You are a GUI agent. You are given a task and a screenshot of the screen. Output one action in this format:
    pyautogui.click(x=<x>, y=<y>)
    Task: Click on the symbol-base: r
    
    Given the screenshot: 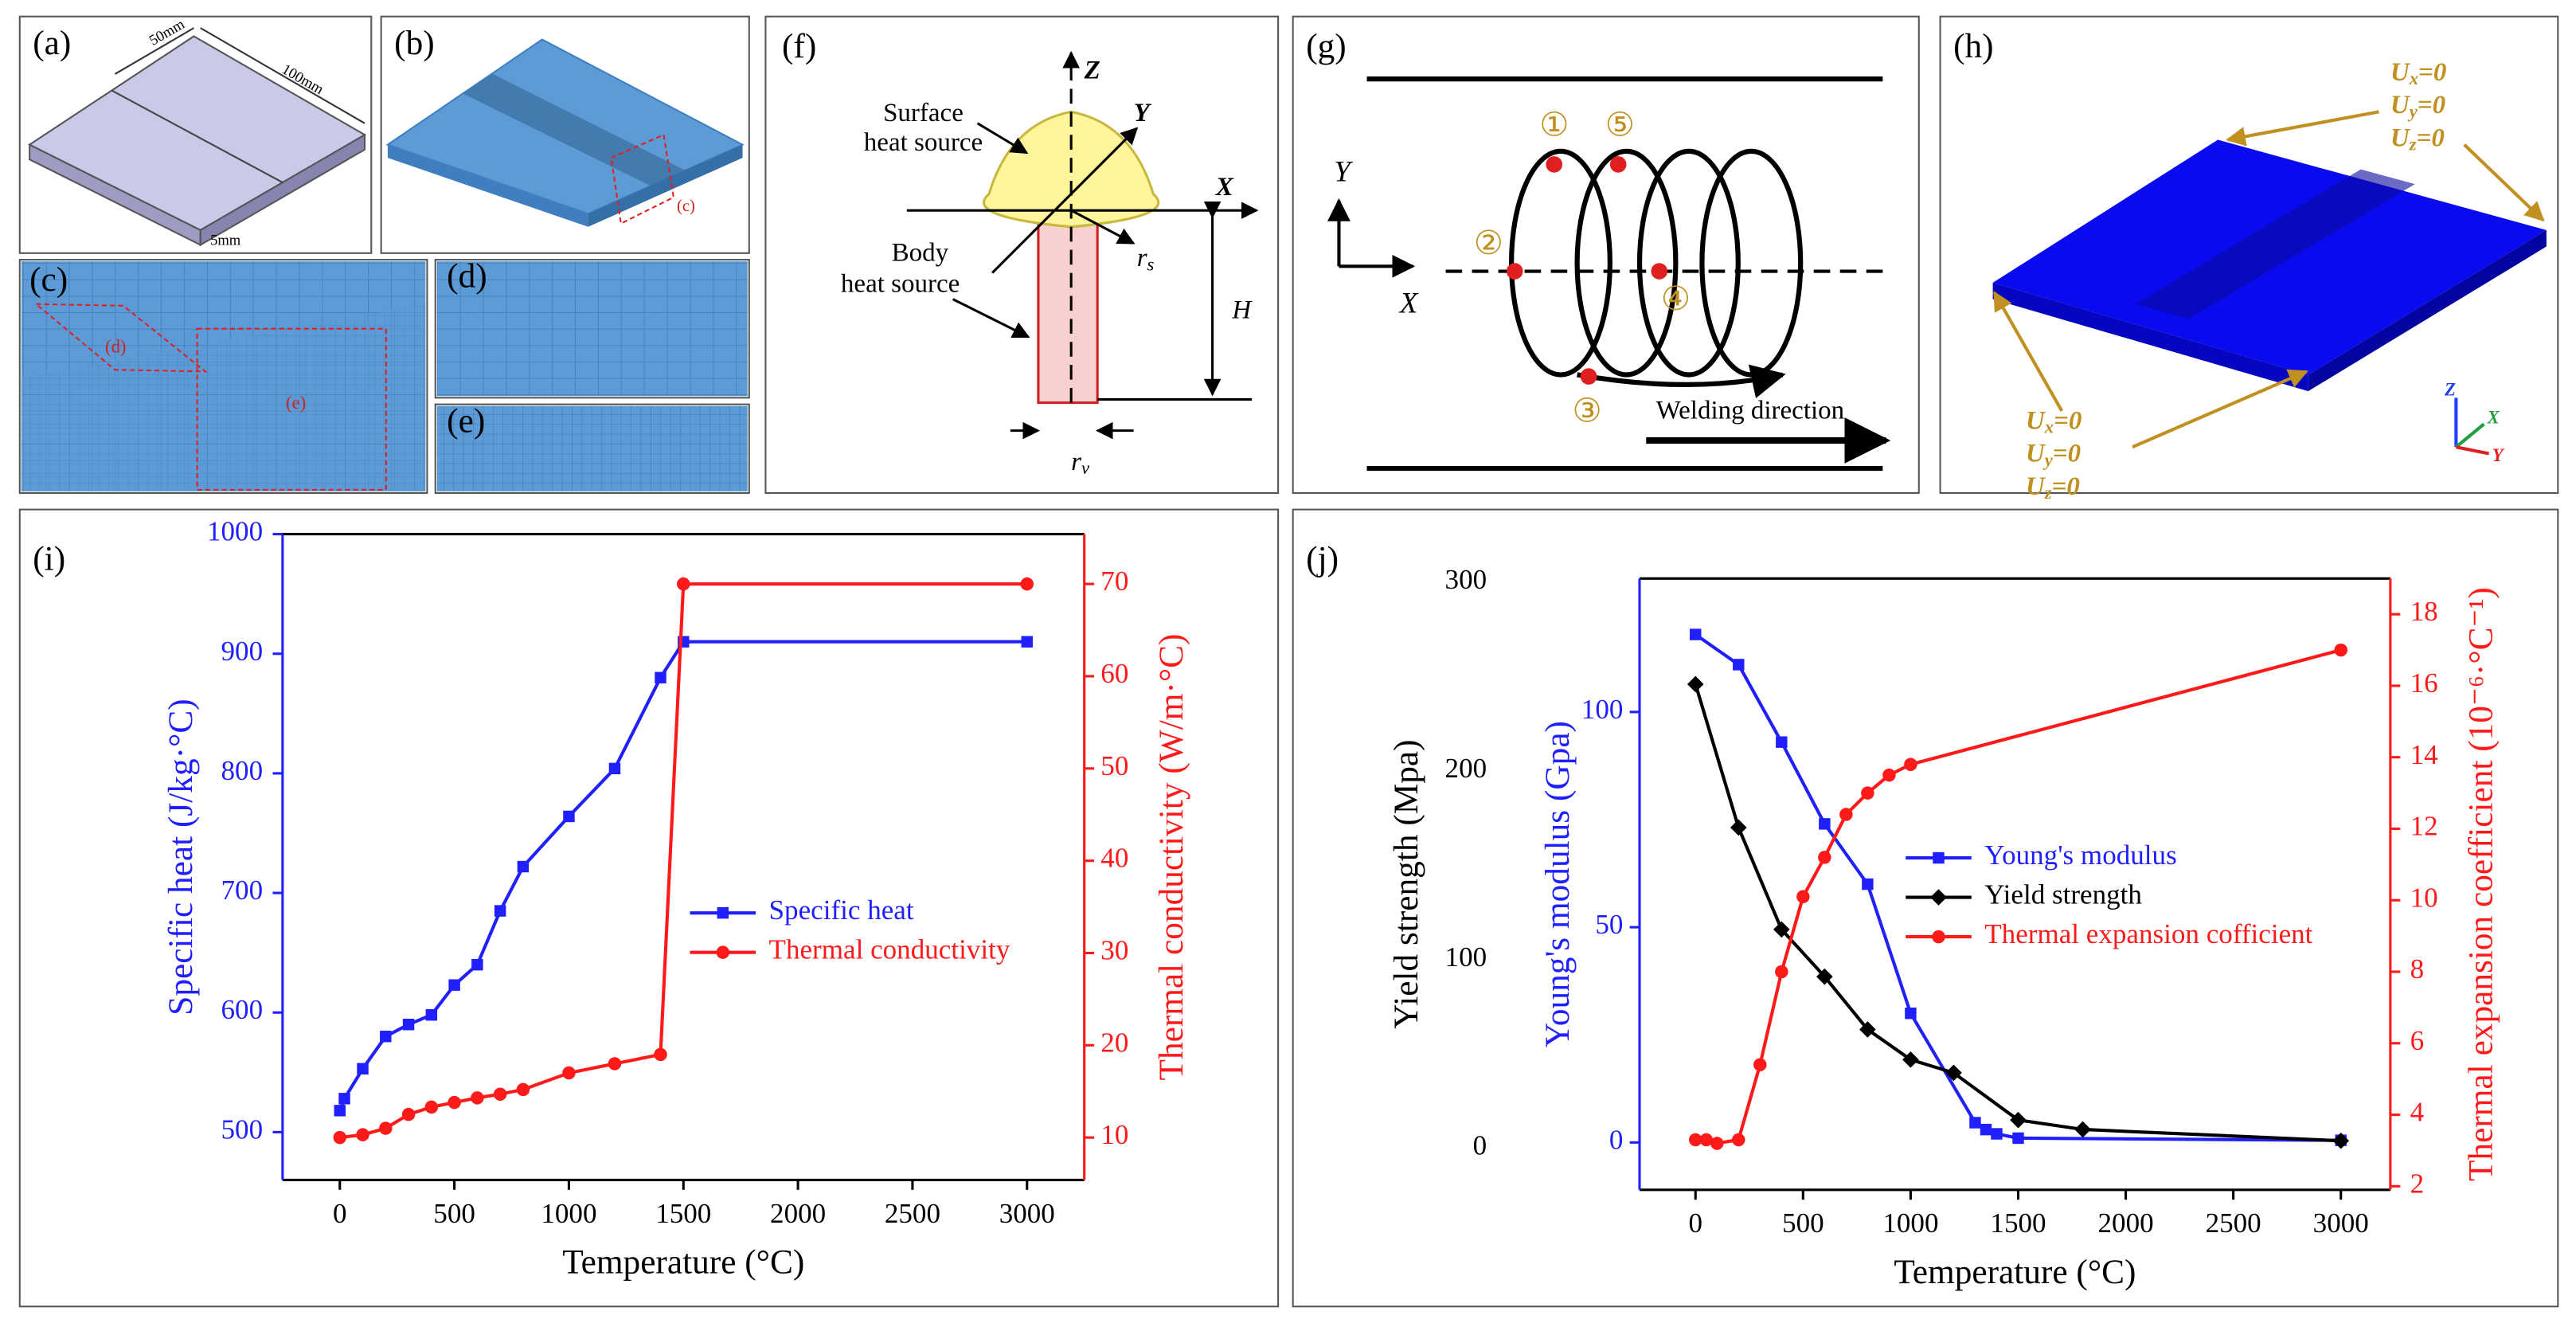 What is the action you would take?
    pyautogui.click(x=1076, y=461)
    